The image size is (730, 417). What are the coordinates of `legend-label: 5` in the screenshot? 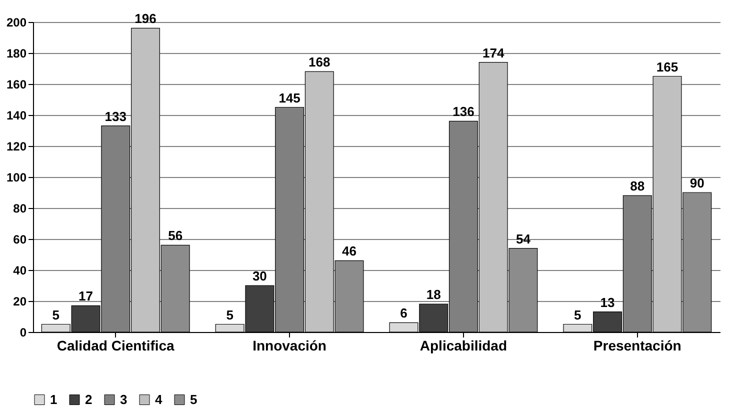 It's located at (194, 399).